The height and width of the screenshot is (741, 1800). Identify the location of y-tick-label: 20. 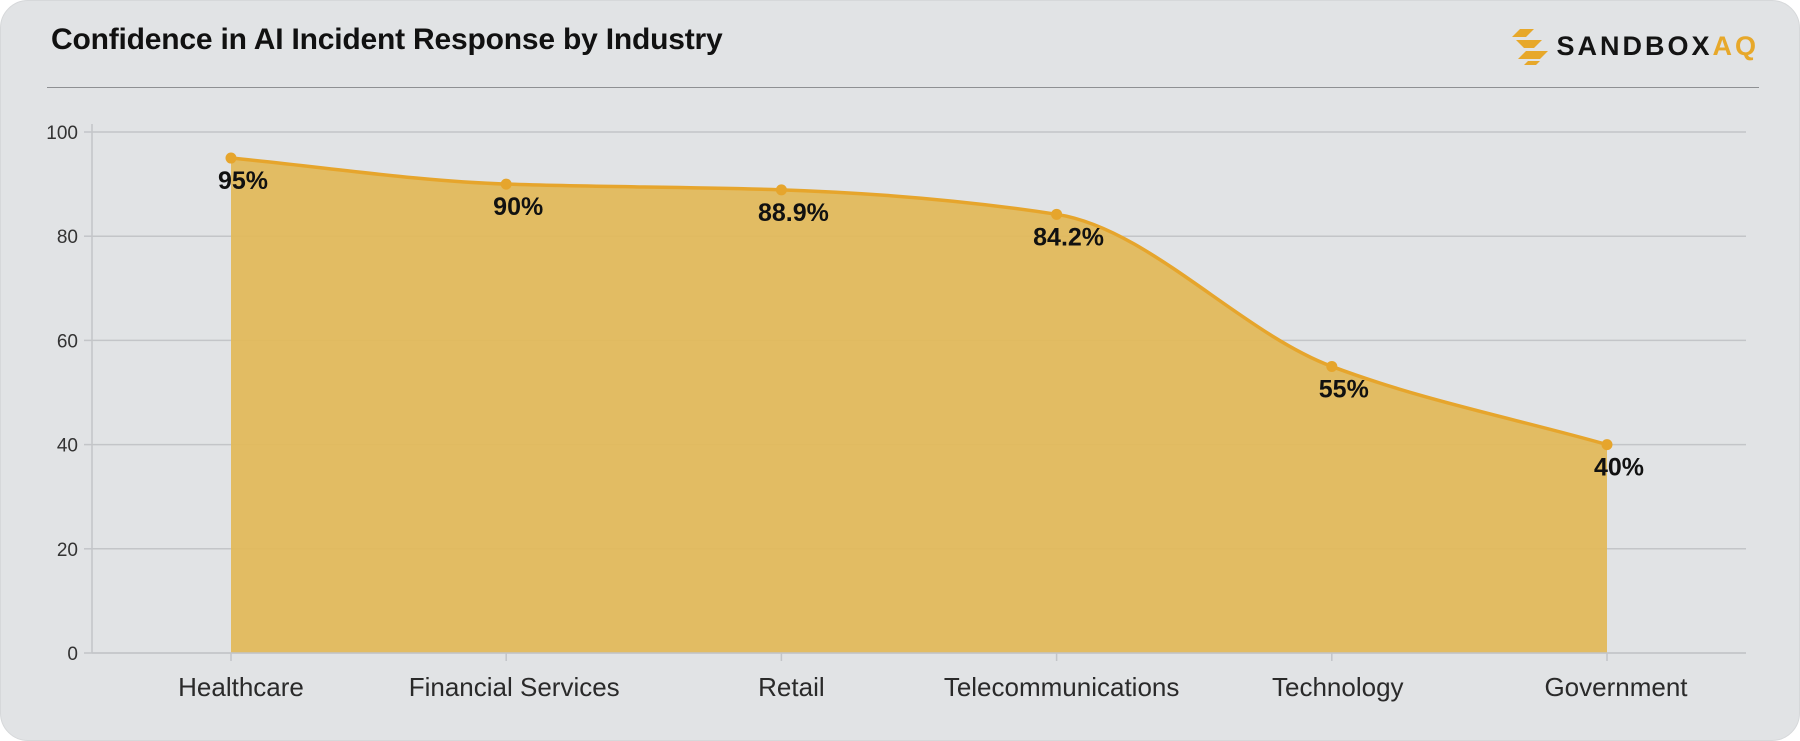
(67, 550).